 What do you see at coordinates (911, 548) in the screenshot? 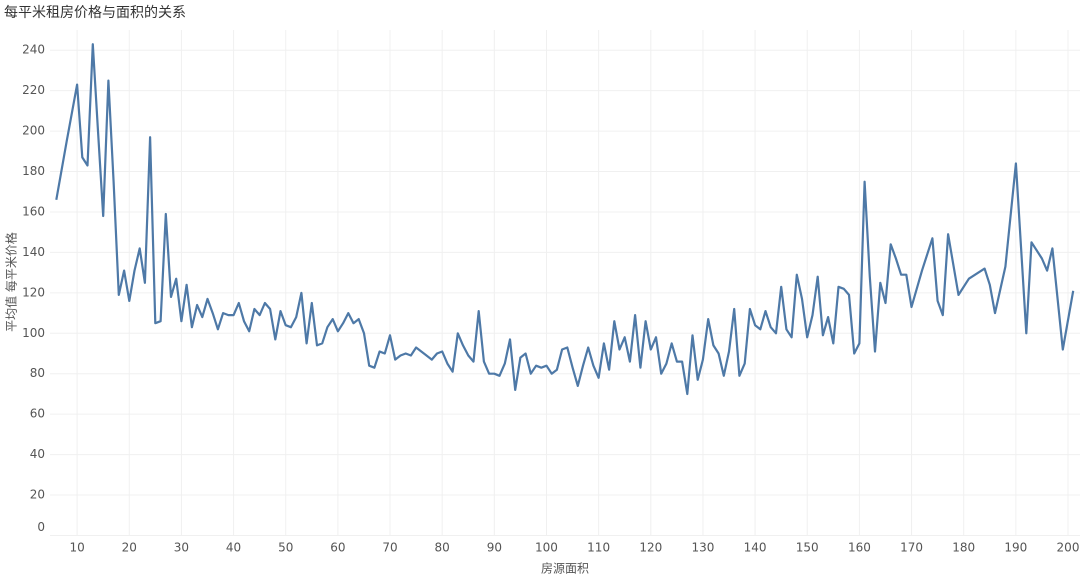
I see `x-tick-label: 170` at bounding box center [911, 548].